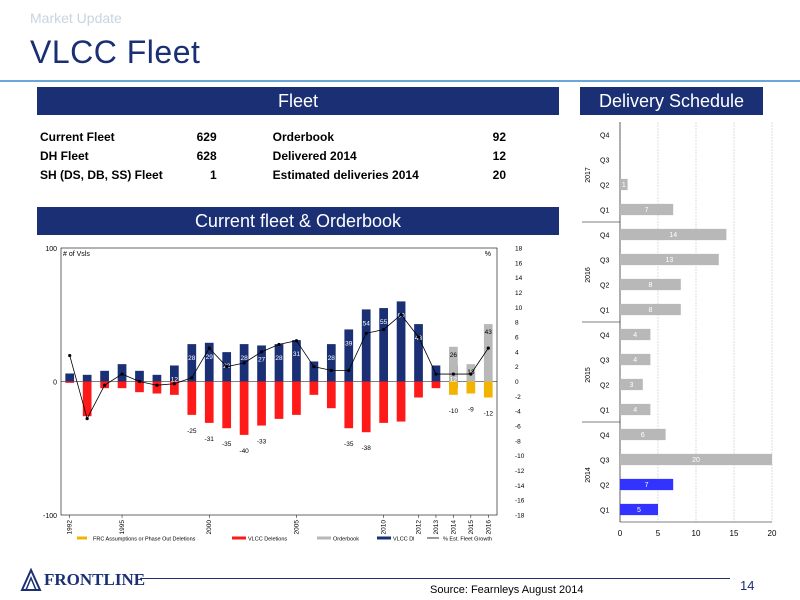  I want to click on bar-data-label: 54, so click(367, 323).